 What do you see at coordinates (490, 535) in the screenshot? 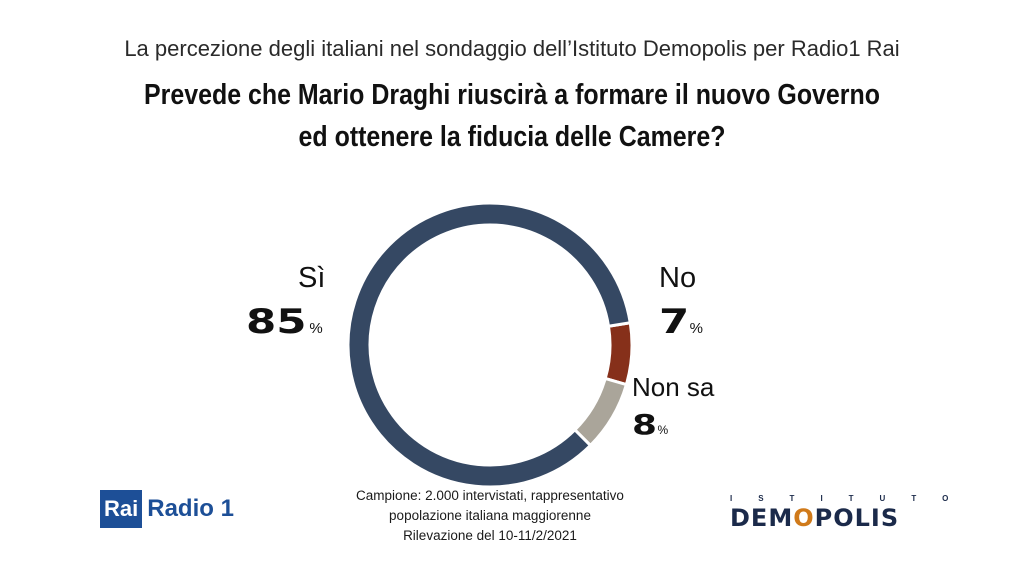
I see `sample-note-line-3: Rilevazione del 10-11/2/2021` at bounding box center [490, 535].